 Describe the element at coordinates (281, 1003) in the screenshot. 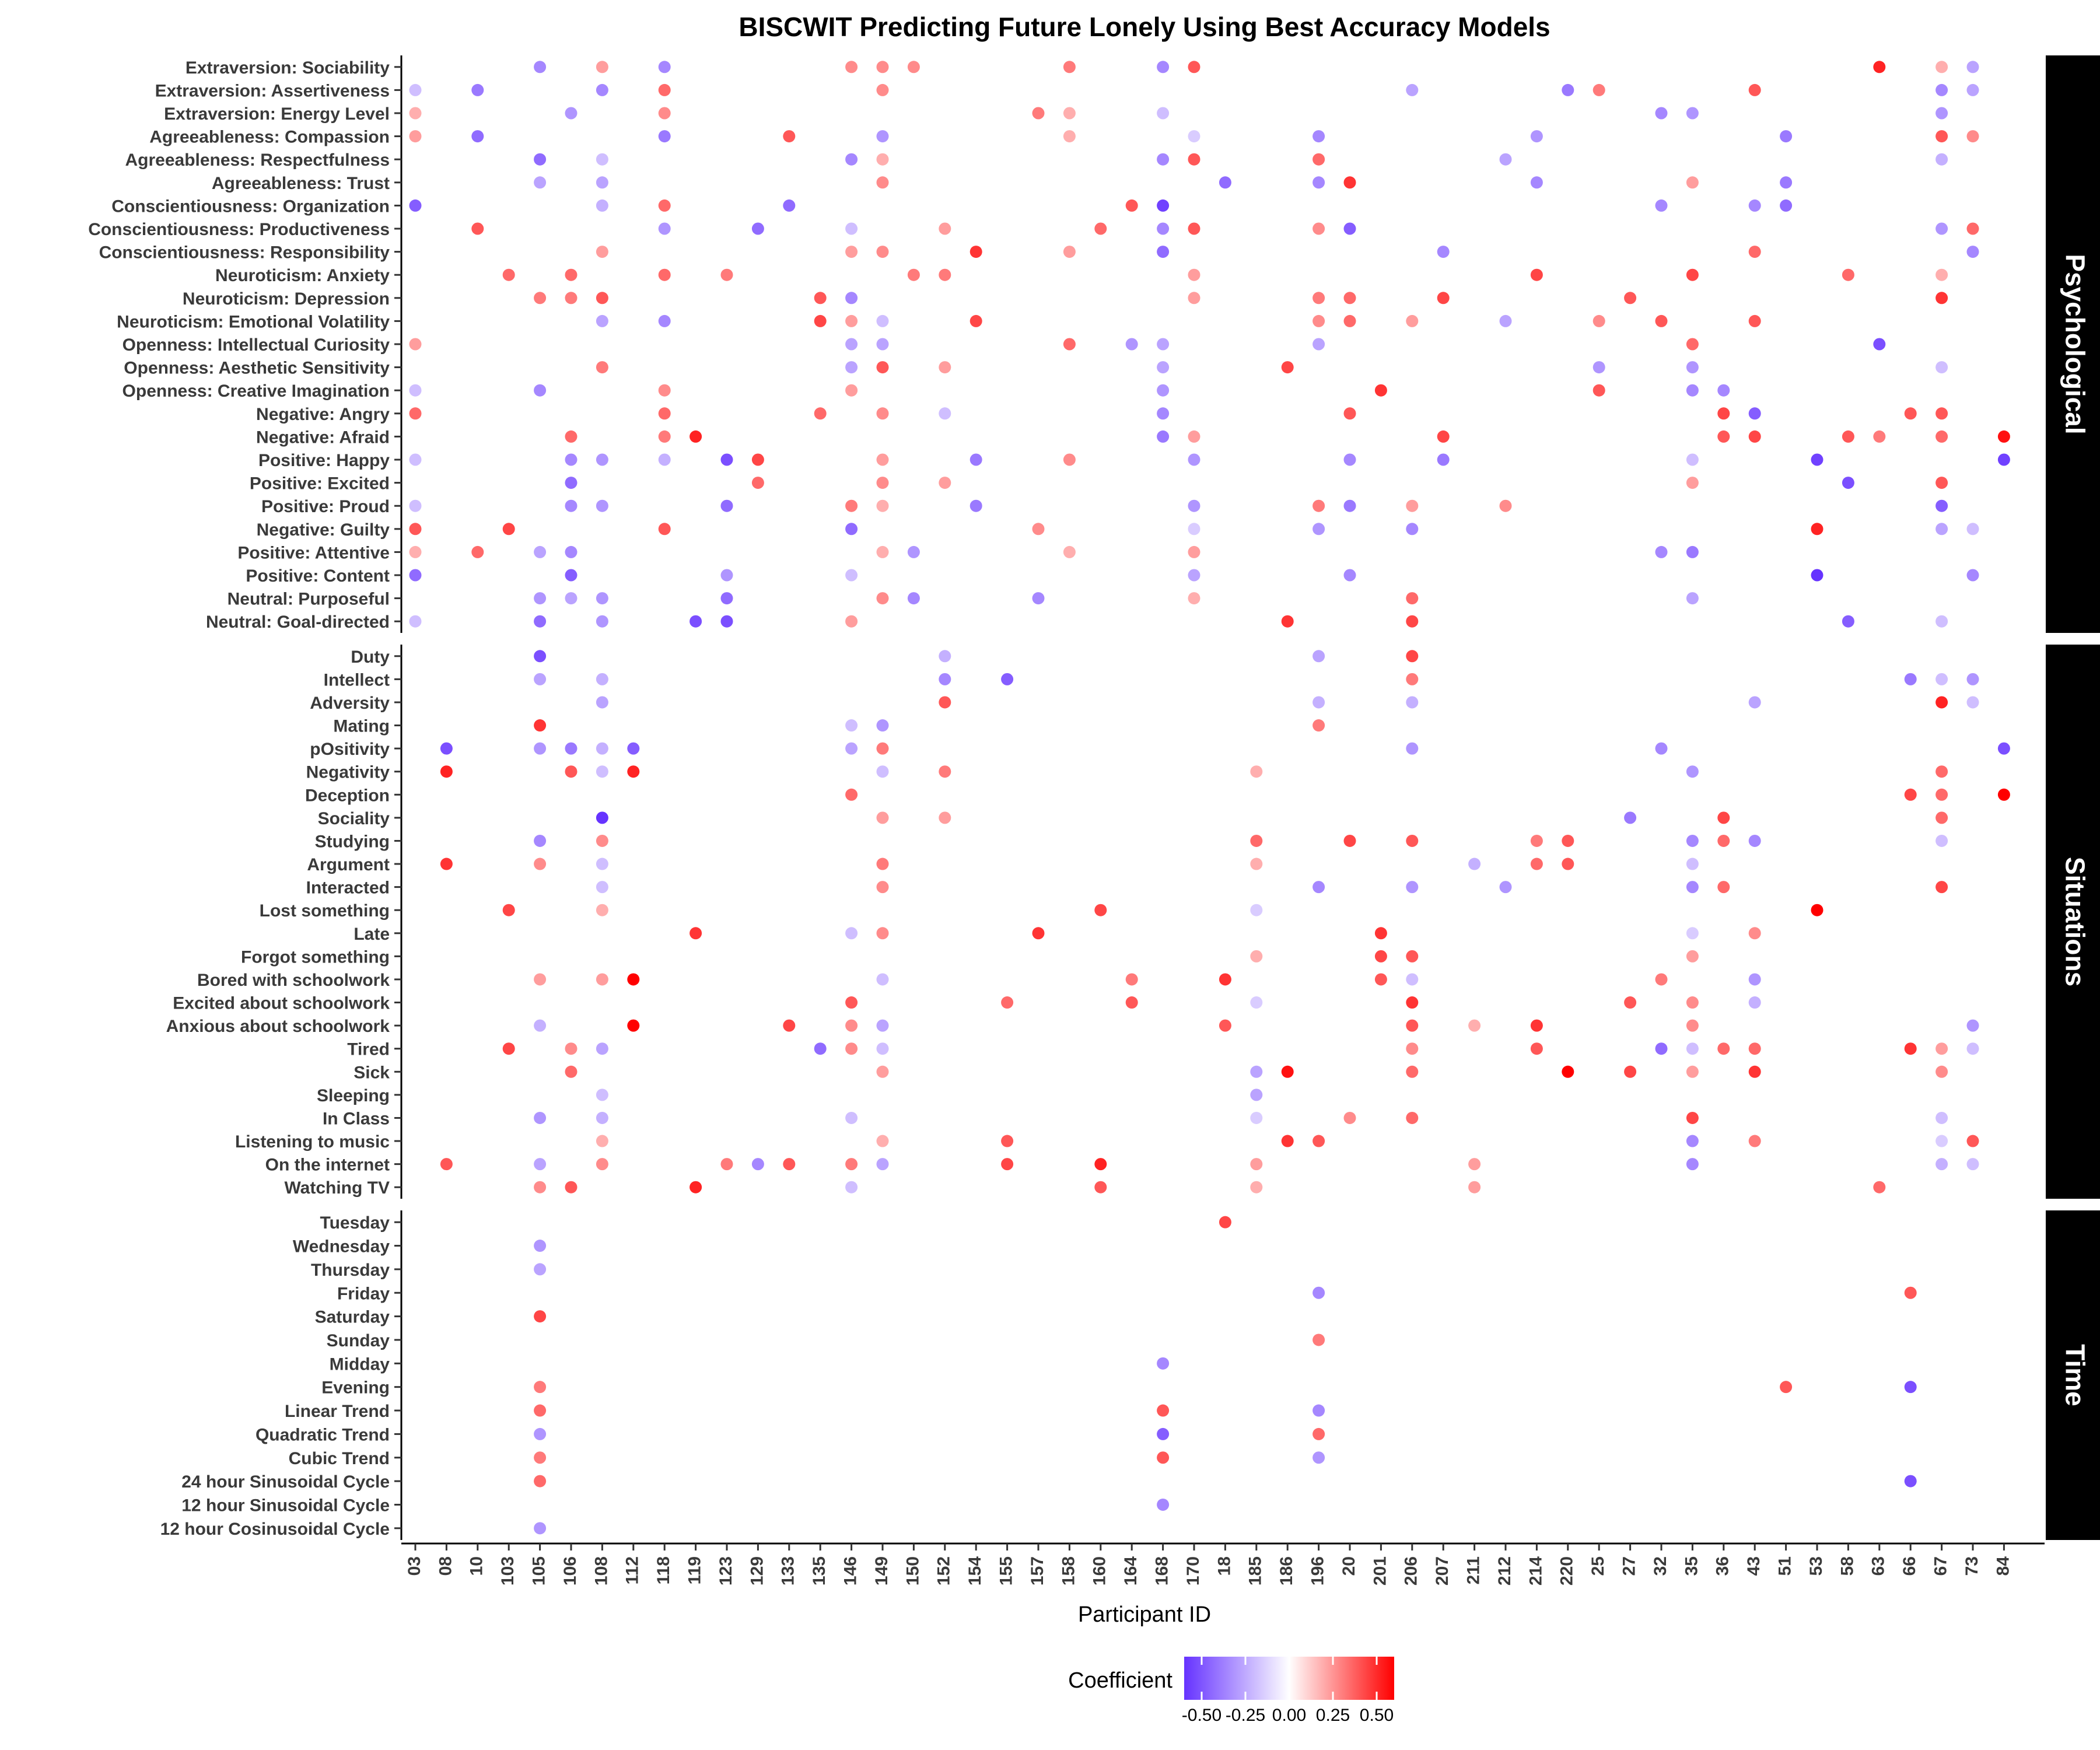

I see `y-tick-label: Excited about schoolwork` at that location.